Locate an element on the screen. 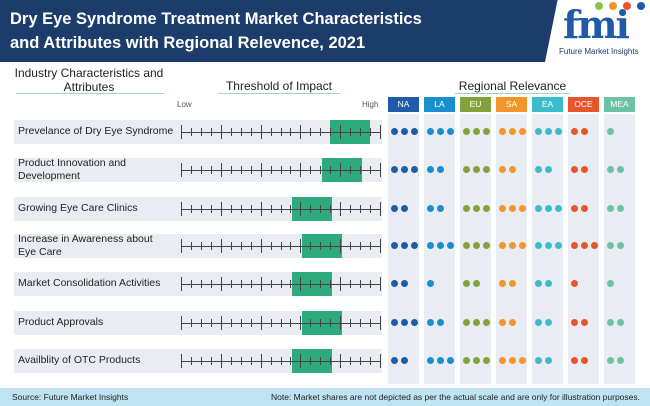  region-chip-sa: SA is located at coordinates (511, 104).